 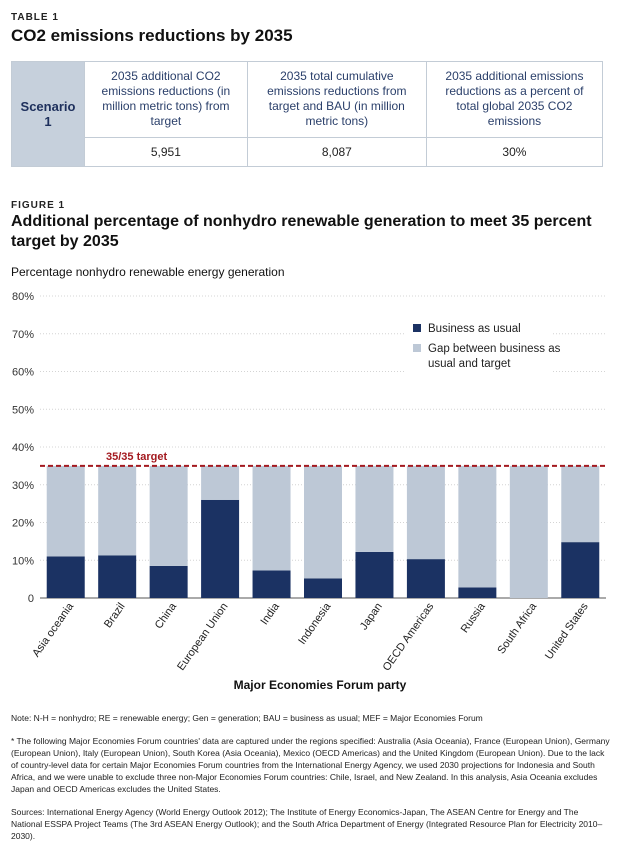 I want to click on table-label: TABLE 1, so click(x=35, y=17).